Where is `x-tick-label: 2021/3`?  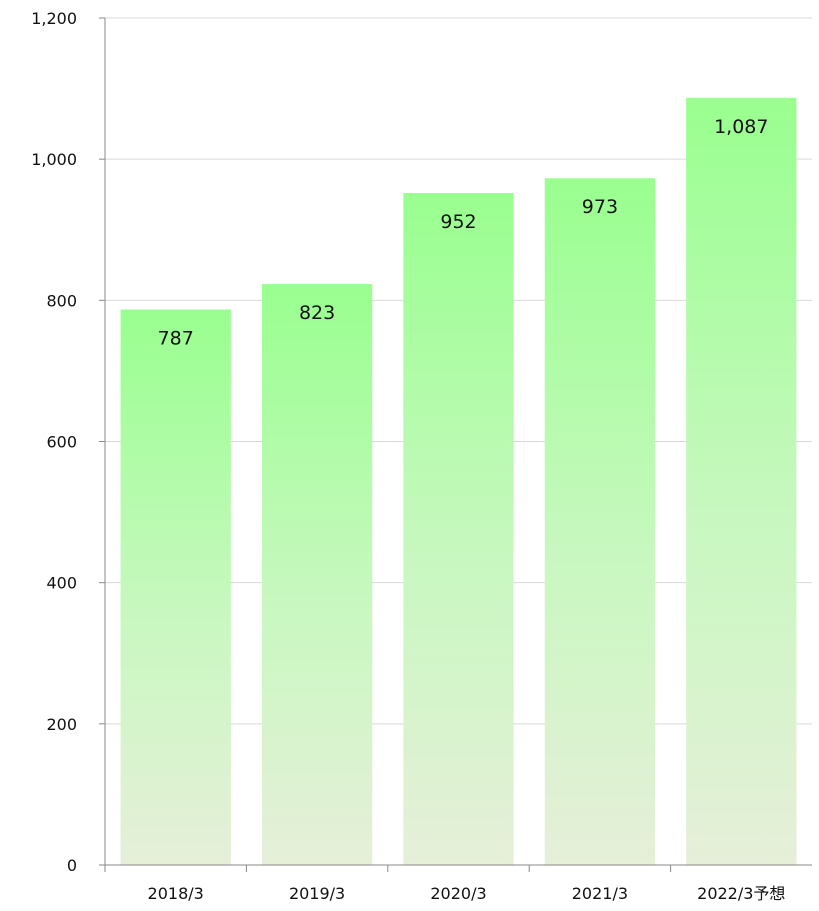 x-tick-label: 2021/3 is located at coordinates (600, 893).